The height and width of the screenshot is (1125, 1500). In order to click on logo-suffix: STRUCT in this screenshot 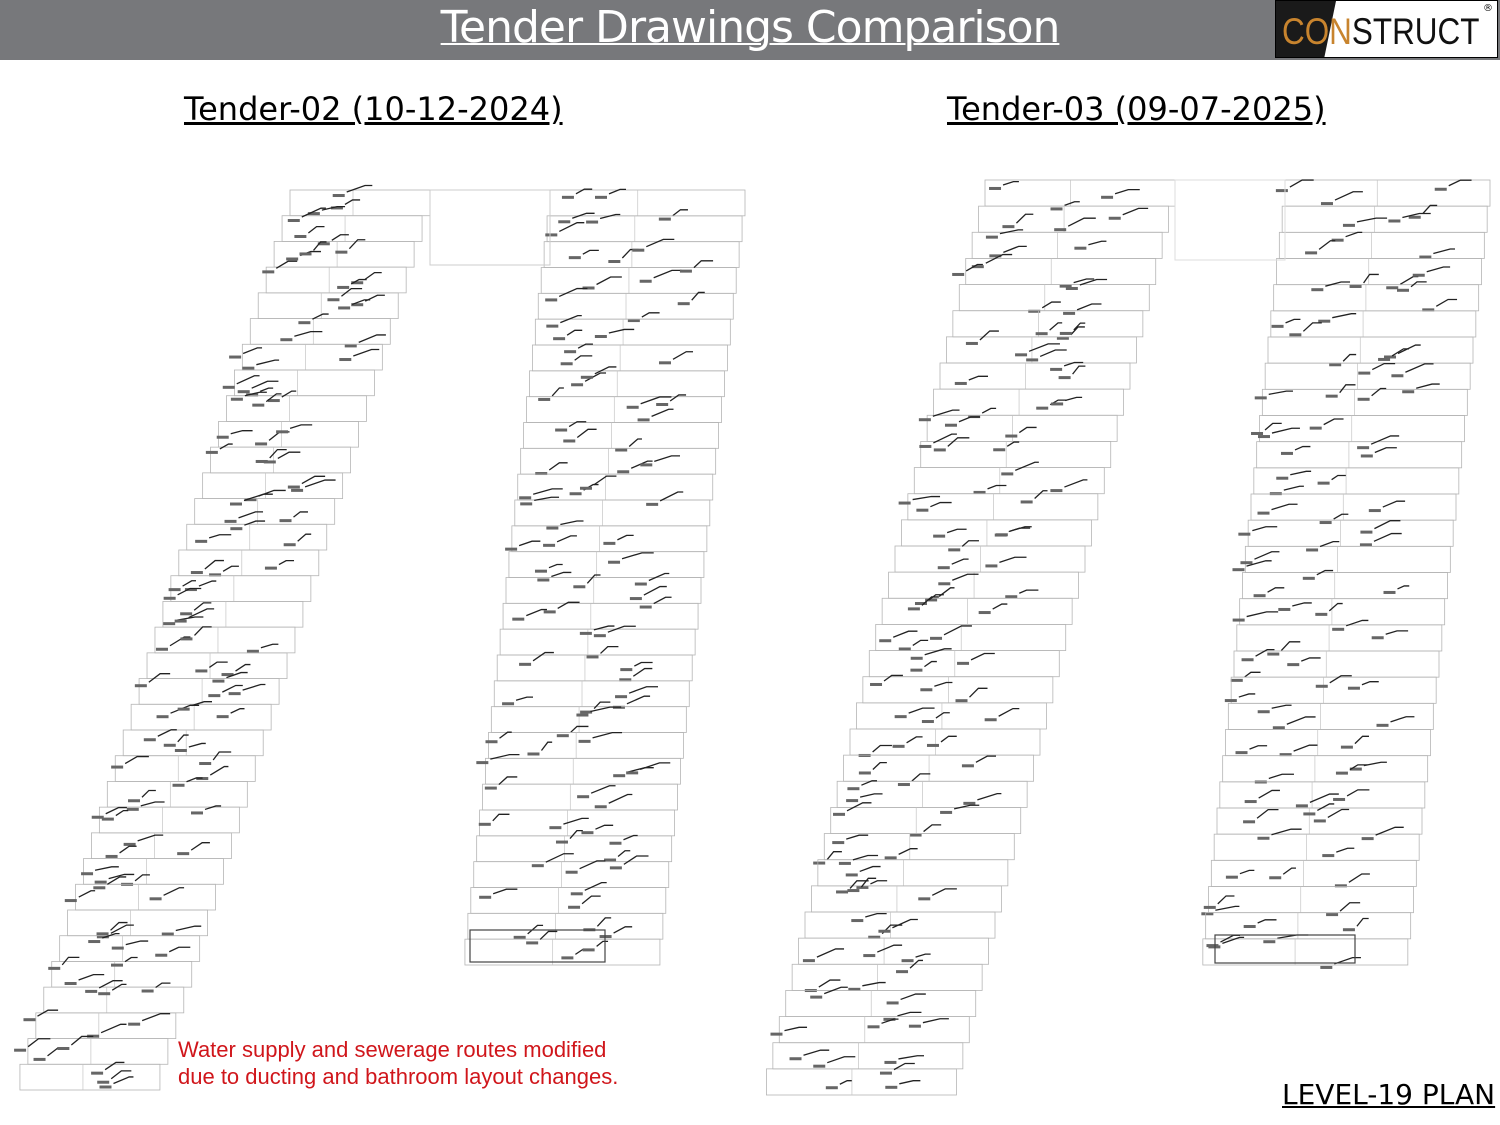, I will do `click(1415, 31)`.